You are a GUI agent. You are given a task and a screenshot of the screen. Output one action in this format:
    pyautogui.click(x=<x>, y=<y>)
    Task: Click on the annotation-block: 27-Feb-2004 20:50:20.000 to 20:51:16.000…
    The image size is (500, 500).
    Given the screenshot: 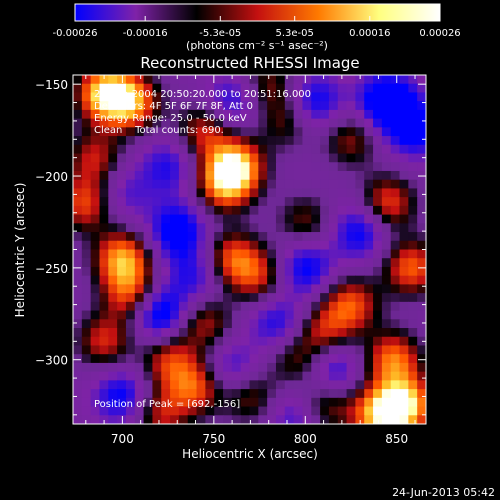 What is the action you would take?
    pyautogui.click(x=202, y=112)
    